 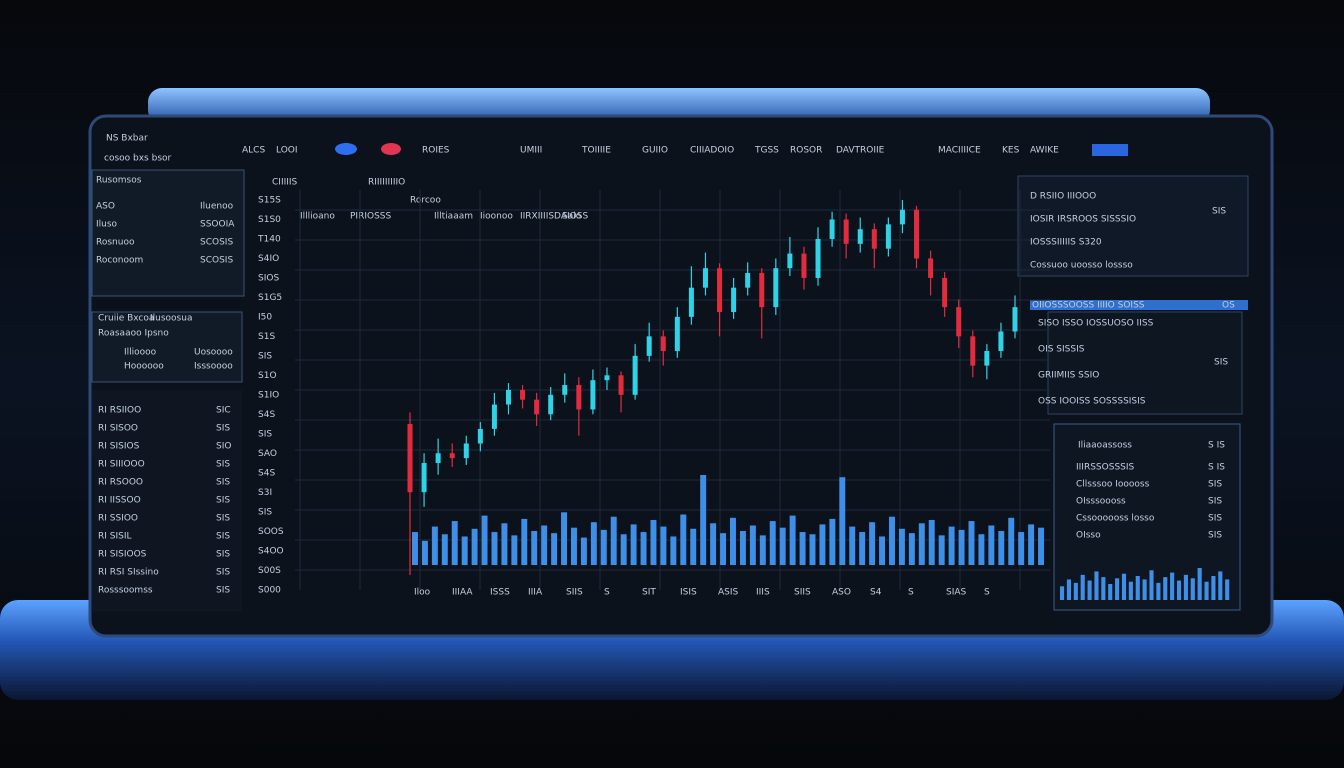 What do you see at coordinates (1110, 150) in the screenshot?
I see `header-button` at bounding box center [1110, 150].